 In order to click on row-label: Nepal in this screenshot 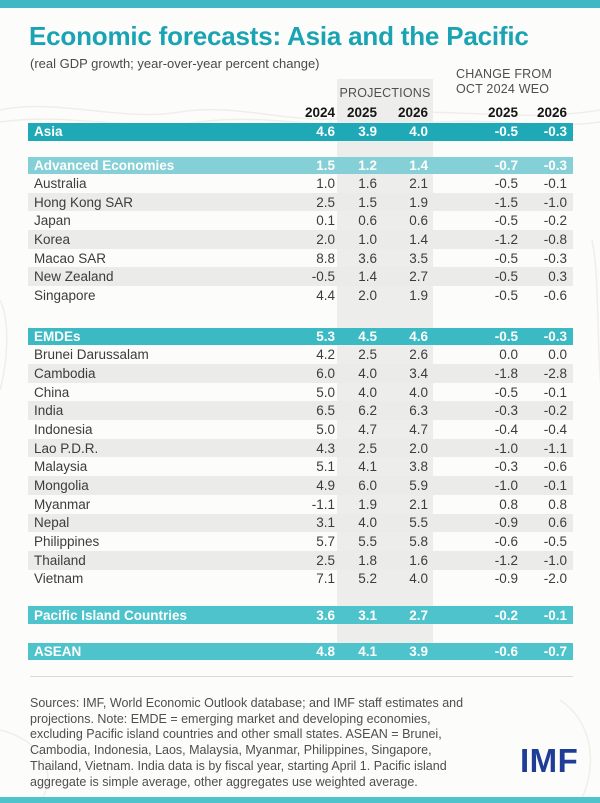, I will do `click(52, 523)`.